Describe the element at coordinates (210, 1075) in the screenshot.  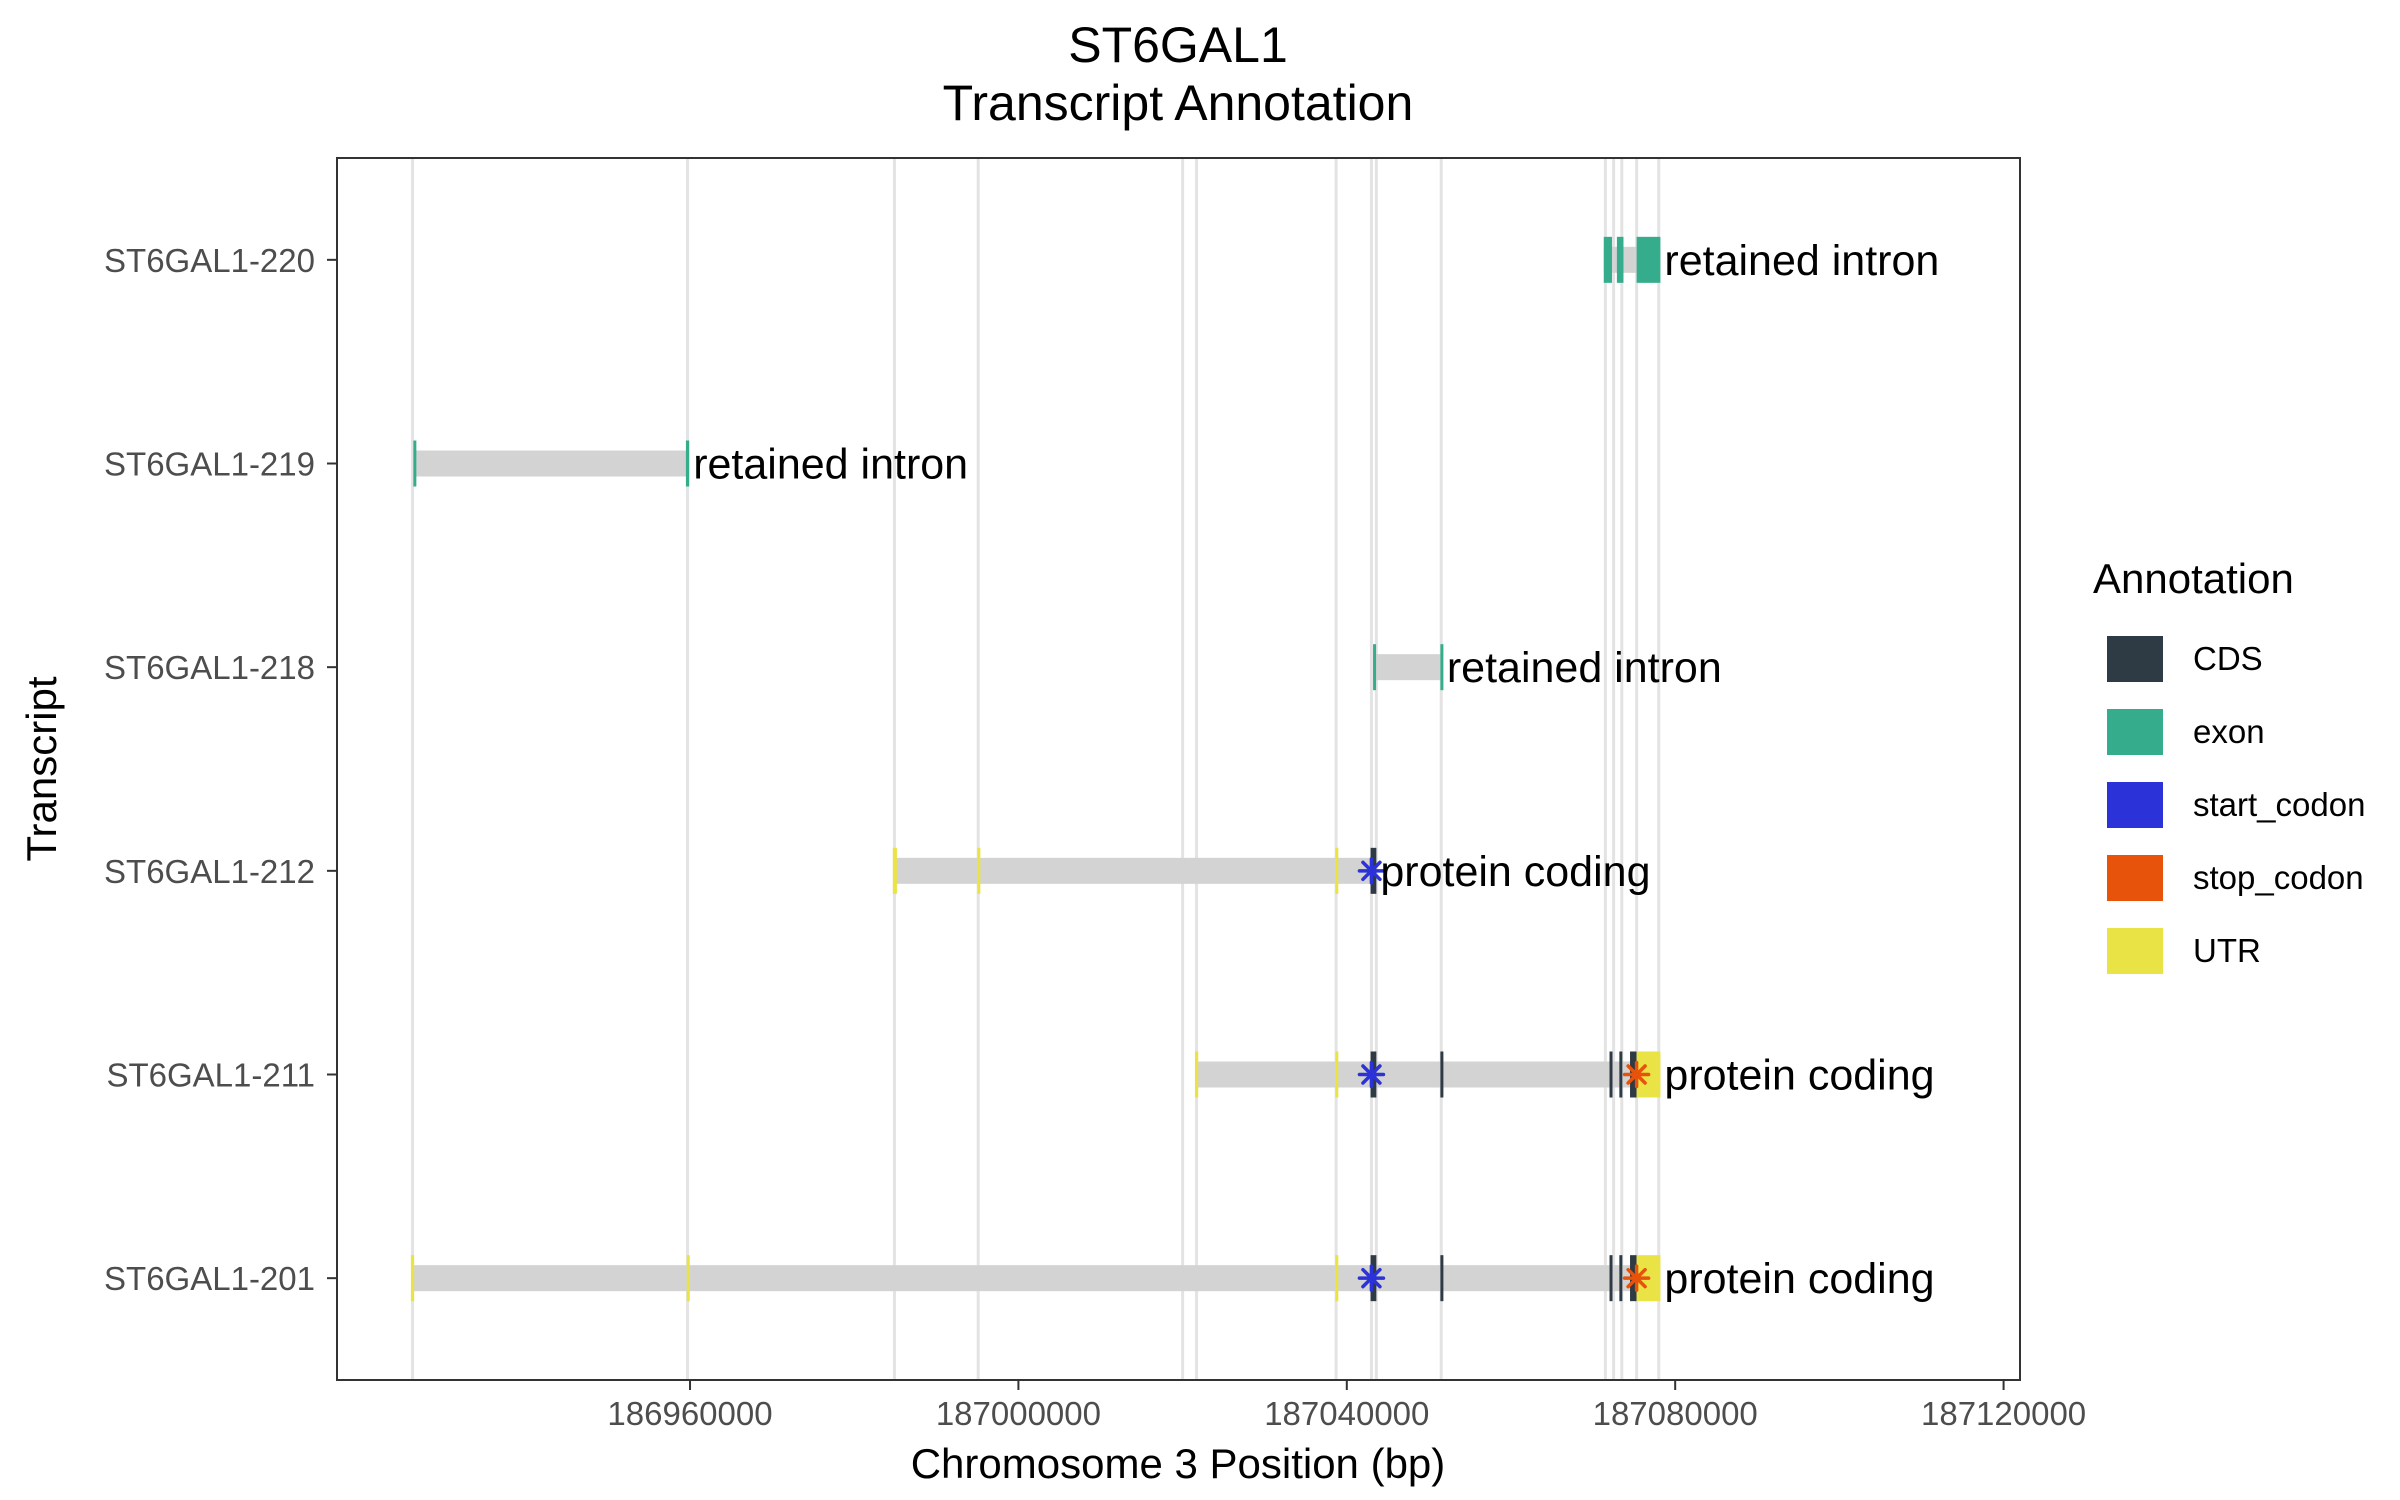
I see `y-tick-label: ST6GAL1-211` at that location.